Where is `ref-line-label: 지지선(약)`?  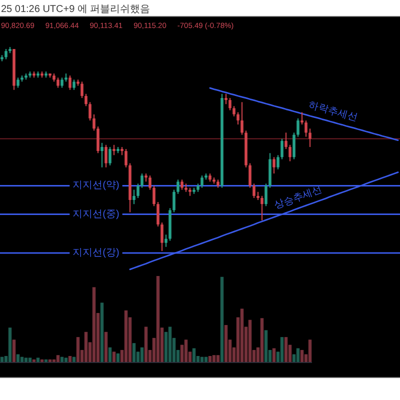 ref-line-label: 지지선(약) is located at coordinates (96, 186).